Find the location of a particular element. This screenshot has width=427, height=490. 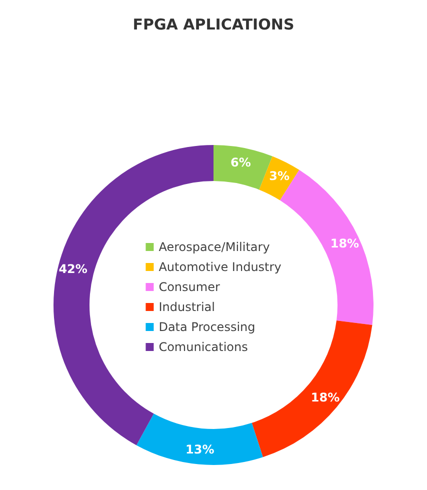

data-label: 42% is located at coordinates (73, 269).